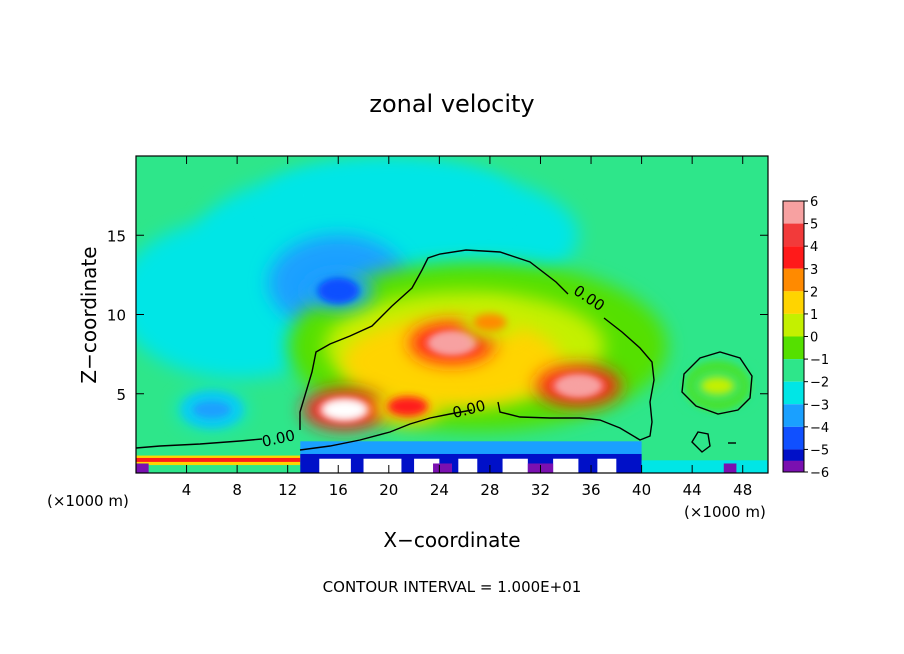  Describe the element at coordinates (121, 395) in the screenshot. I see `y-tick-label: 5` at that location.